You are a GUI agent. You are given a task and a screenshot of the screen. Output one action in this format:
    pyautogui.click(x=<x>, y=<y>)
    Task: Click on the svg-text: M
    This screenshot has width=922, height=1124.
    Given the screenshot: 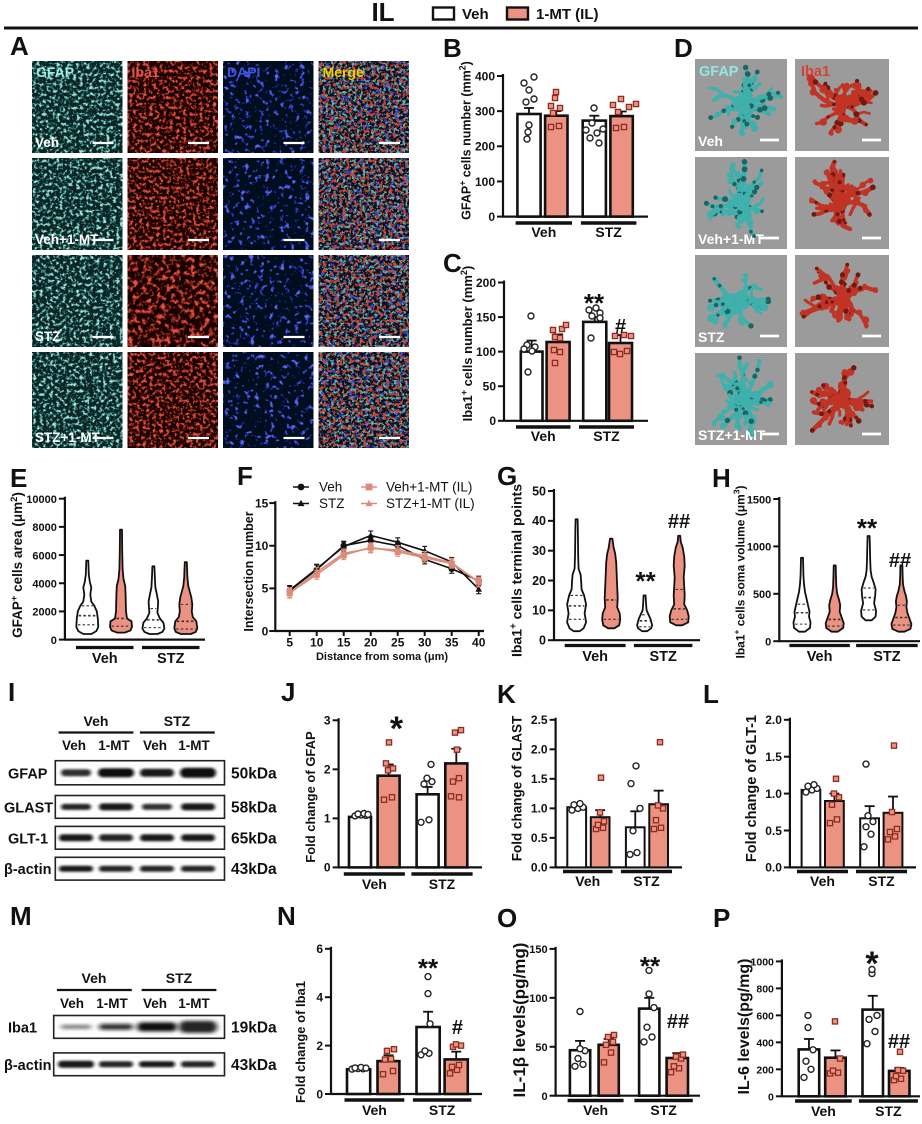 What is the action you would take?
    pyautogui.click(x=21, y=916)
    